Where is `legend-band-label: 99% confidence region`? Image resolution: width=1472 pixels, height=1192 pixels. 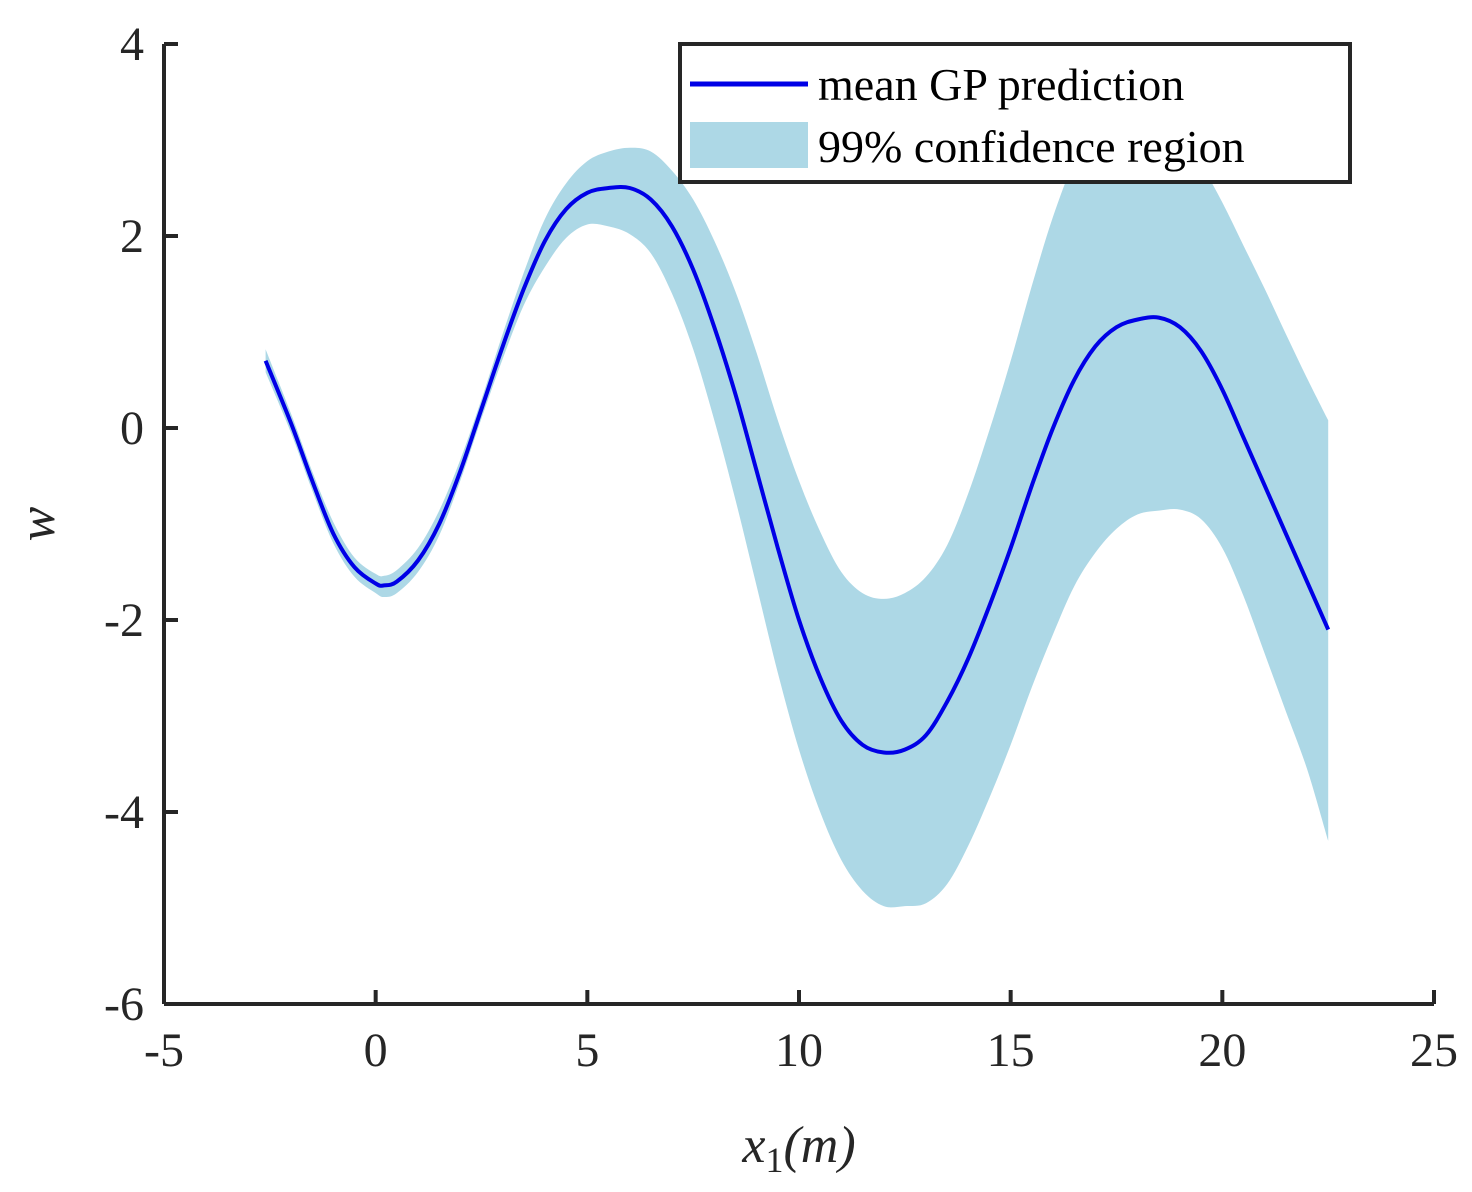 legend-band-label: 99% confidence region is located at coordinates (1031, 146).